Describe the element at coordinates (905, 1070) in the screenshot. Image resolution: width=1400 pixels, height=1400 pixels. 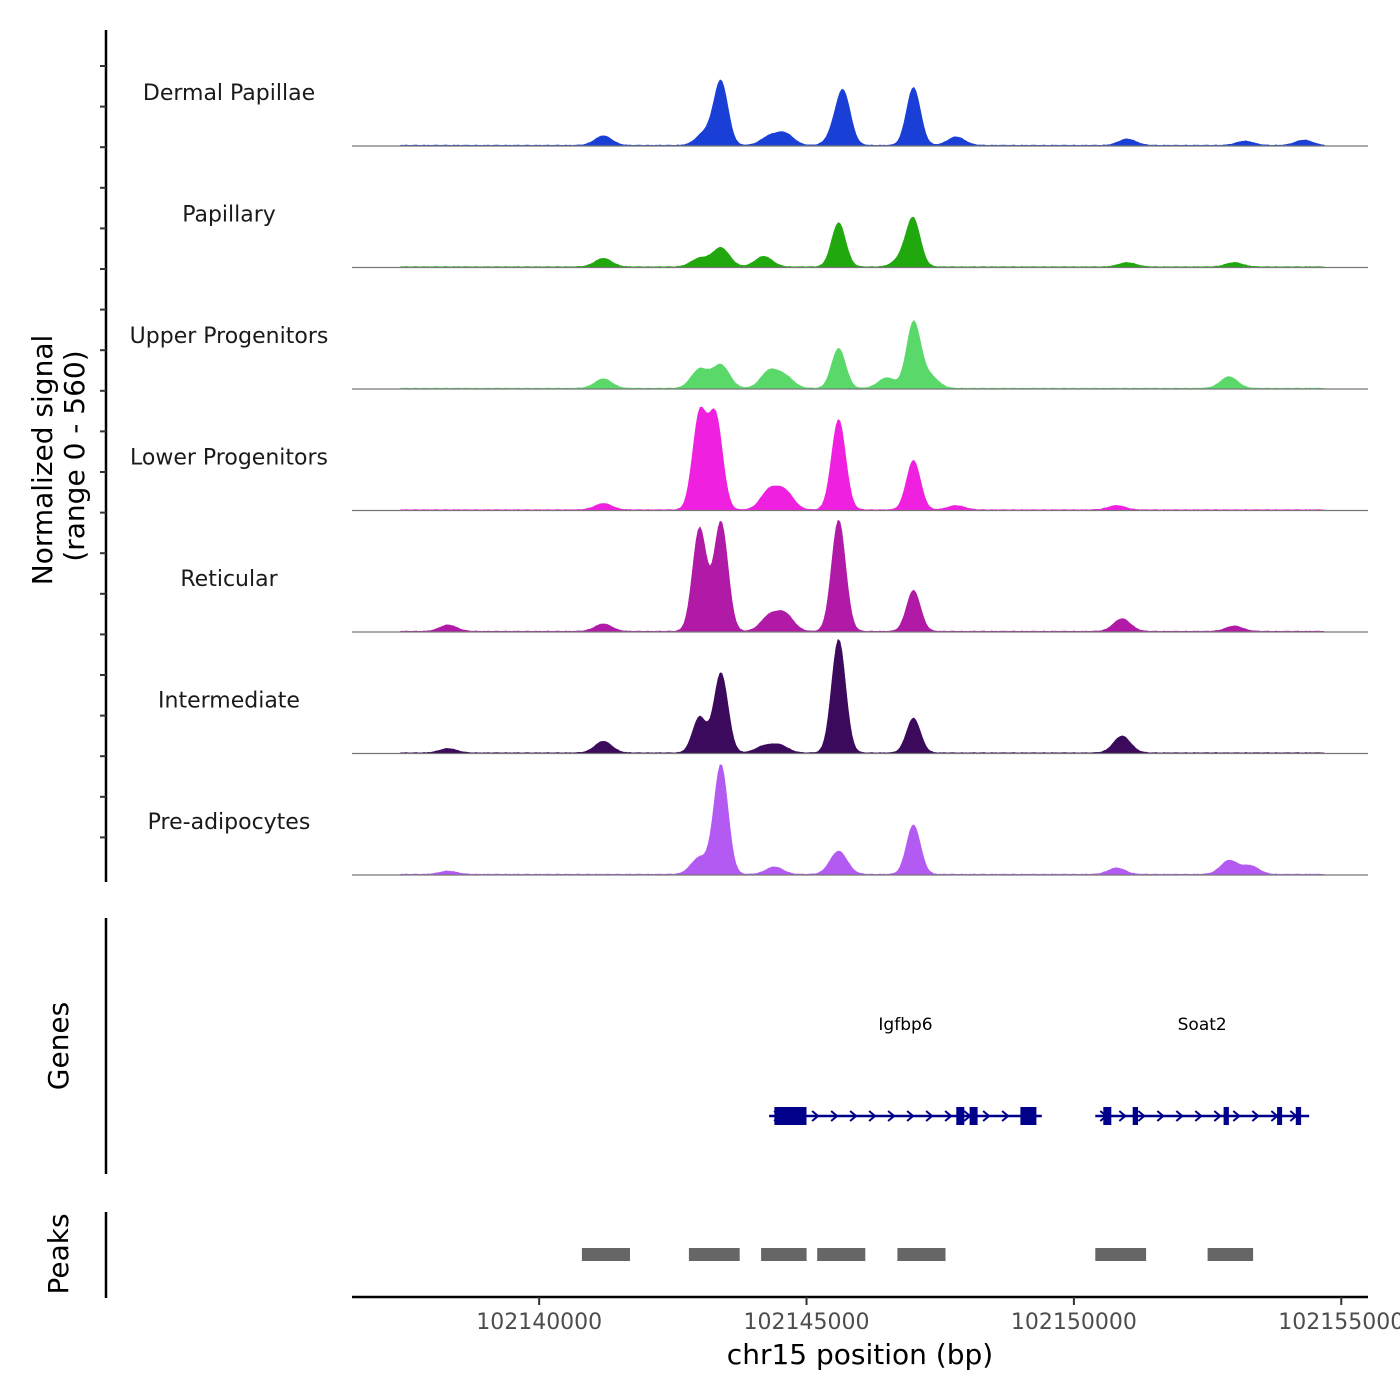
I see `gene-igfbp6: Igfbp6` at that location.